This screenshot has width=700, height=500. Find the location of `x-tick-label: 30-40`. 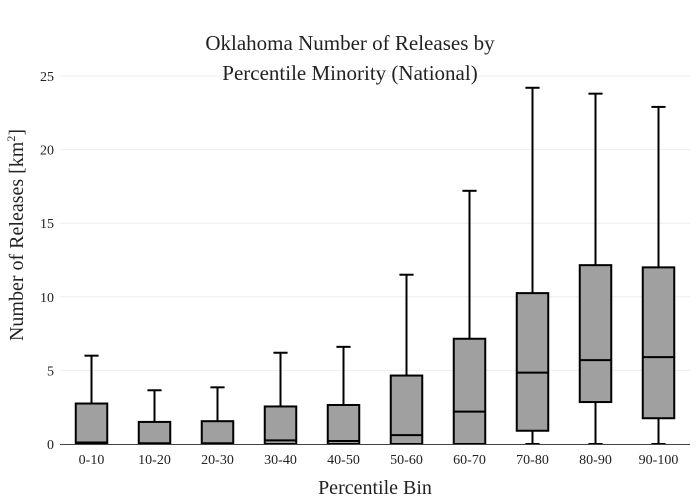

x-tick-label: 30-40 is located at coordinates (280, 460).